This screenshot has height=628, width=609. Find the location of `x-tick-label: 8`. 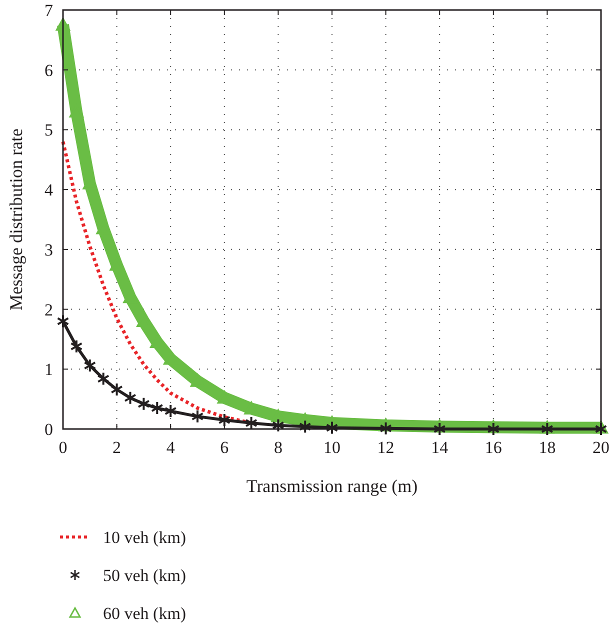

x-tick-label: 8 is located at coordinates (278, 447).